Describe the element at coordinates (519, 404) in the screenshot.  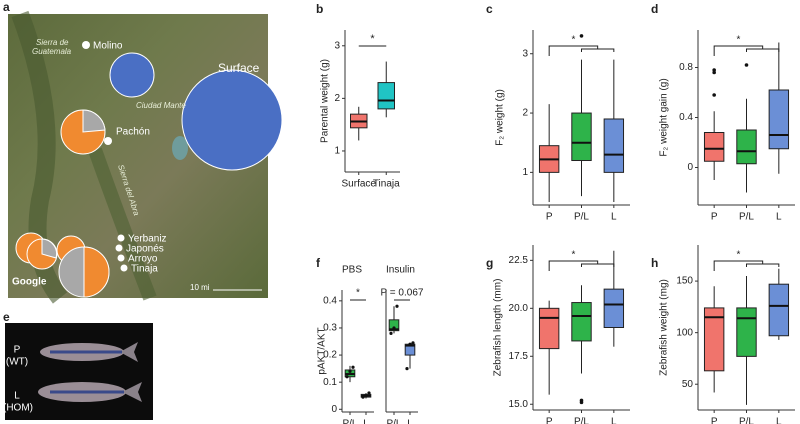
I see `y-tick-label: 15.0` at that location.